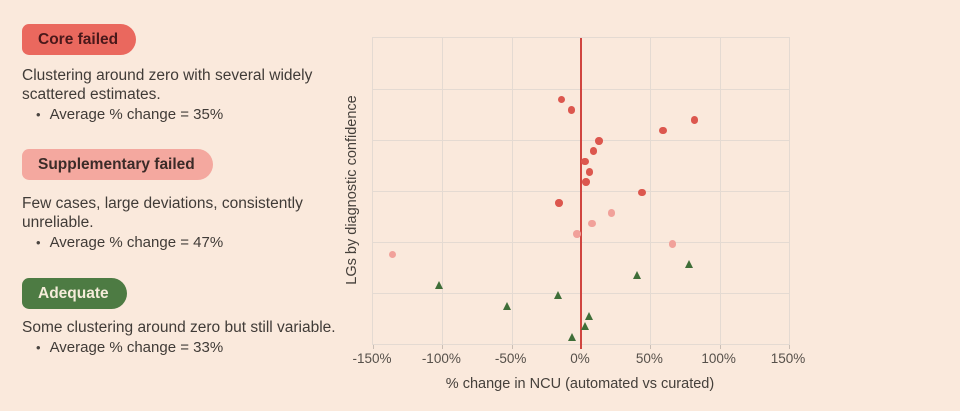 The height and width of the screenshot is (411, 960). I want to click on x-axis-title: % change in NCU (automated vs curated), so click(580, 384).